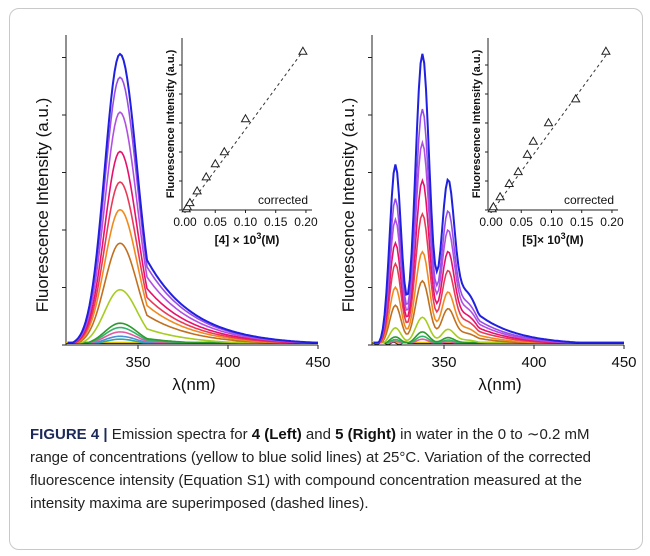  What do you see at coordinates (276, 434) in the screenshot?
I see `caption-bold-left: 4 (Left)` at bounding box center [276, 434].